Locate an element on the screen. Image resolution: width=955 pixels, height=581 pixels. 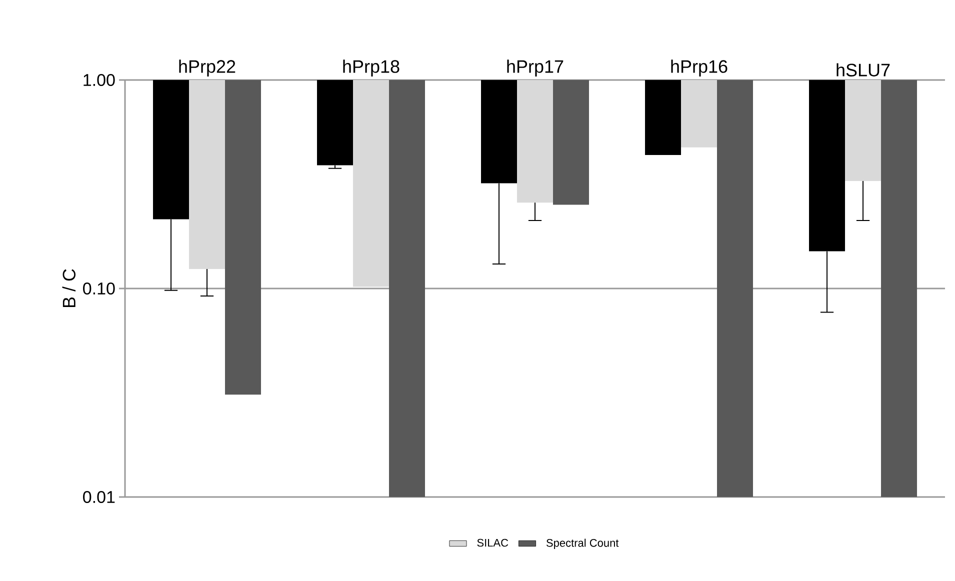
y-axis-title: B / C is located at coordinates (69, 288).